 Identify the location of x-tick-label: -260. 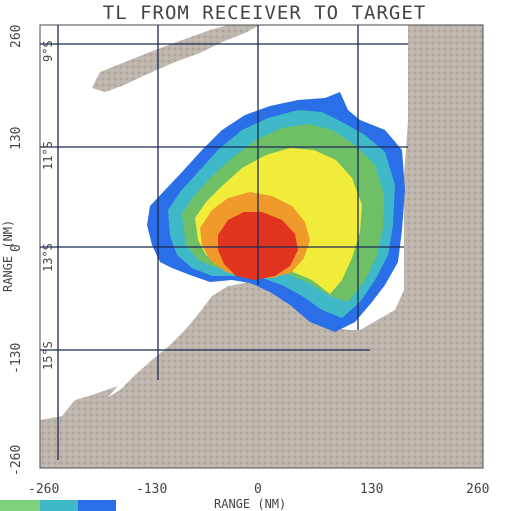
(44, 489).